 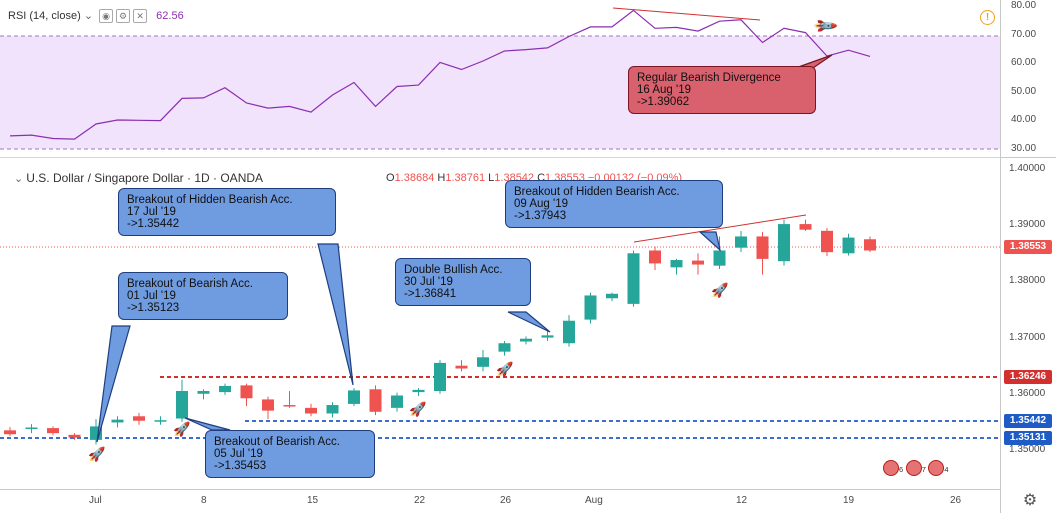 What do you see at coordinates (204, 500) in the screenshot?
I see `date-label: 8` at bounding box center [204, 500].